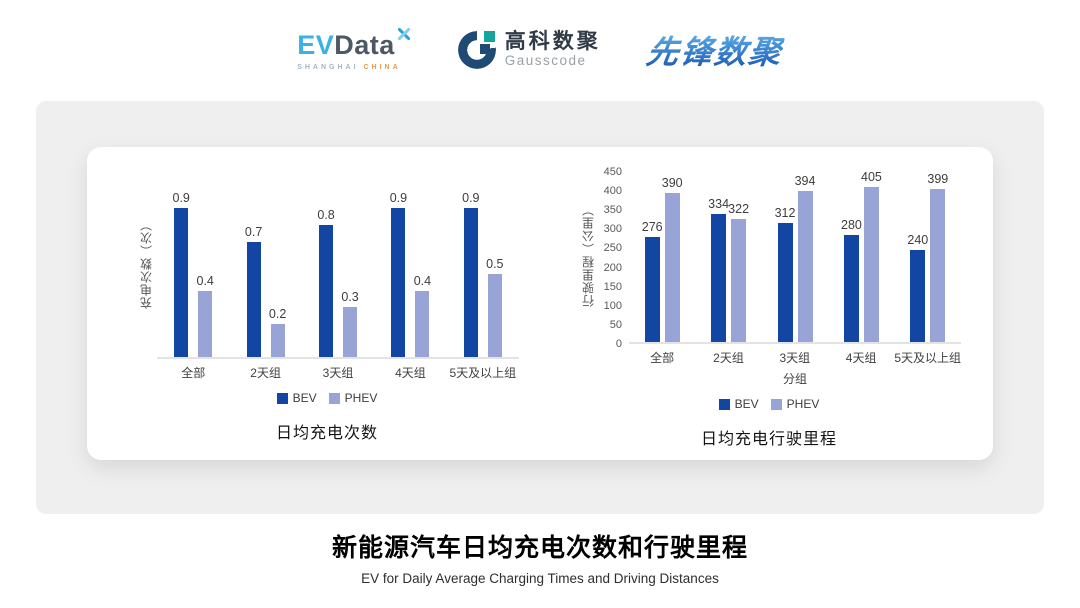 The width and height of the screenshot is (1080, 608). What do you see at coordinates (652, 227) in the screenshot?
I see `bar-value-label: 276` at bounding box center [652, 227].